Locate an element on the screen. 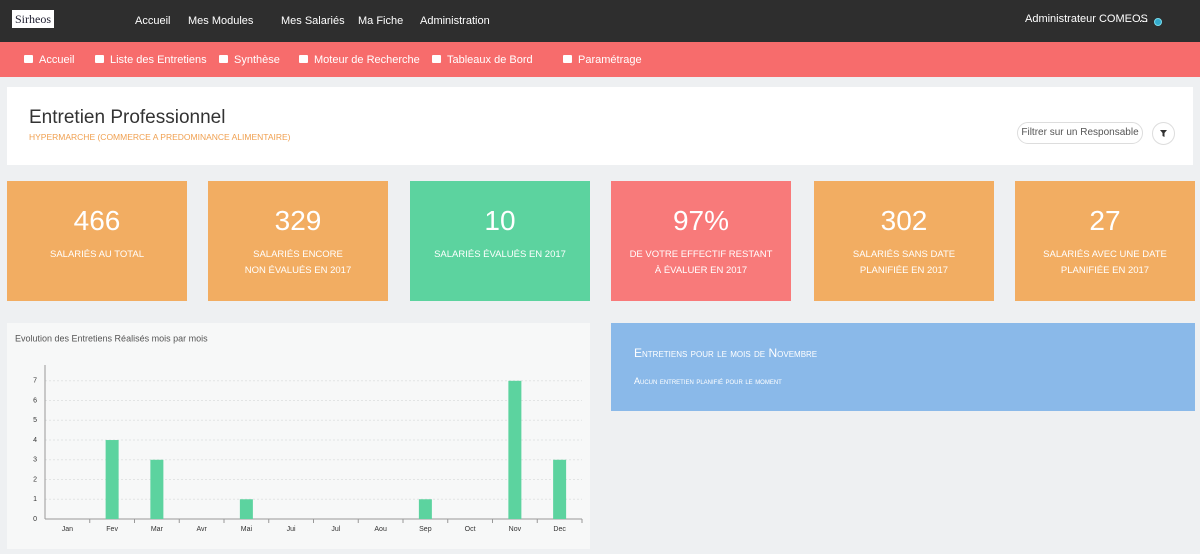 The width and height of the screenshot is (1200, 554). x-tick-label: Mar is located at coordinates (157, 529).